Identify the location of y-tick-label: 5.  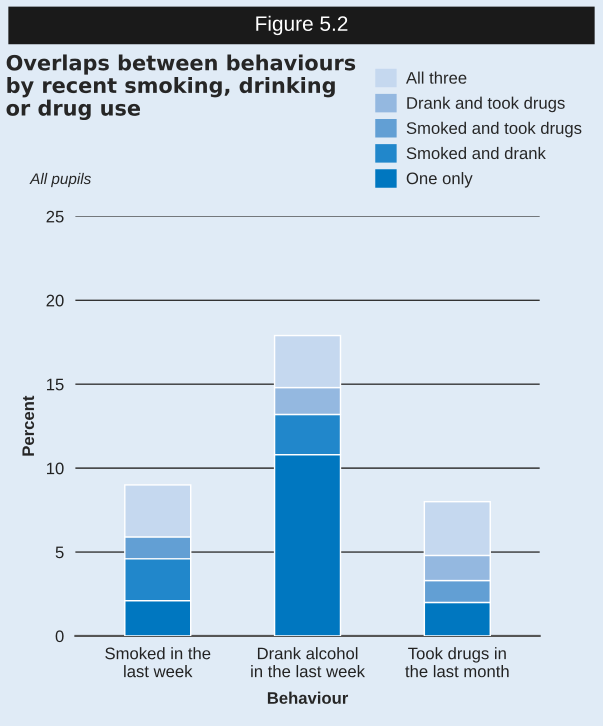
(60, 552).